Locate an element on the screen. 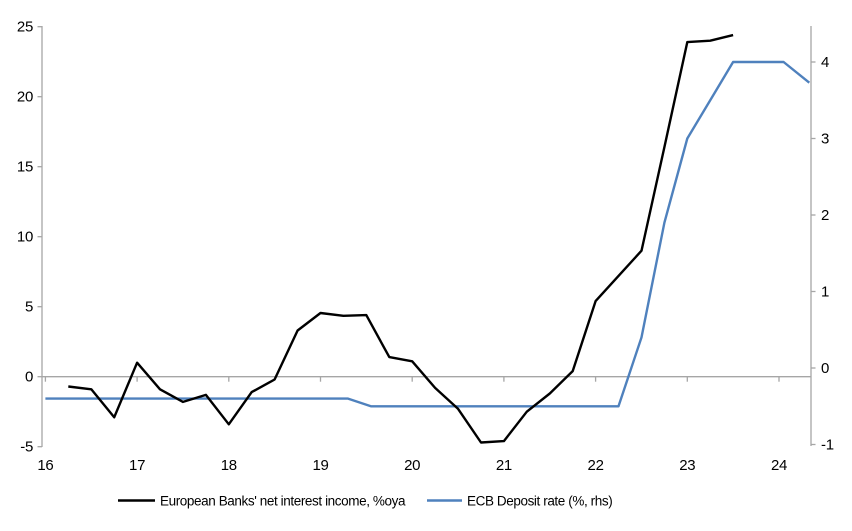  x-axis-tick-label: 21 is located at coordinates (504, 465).